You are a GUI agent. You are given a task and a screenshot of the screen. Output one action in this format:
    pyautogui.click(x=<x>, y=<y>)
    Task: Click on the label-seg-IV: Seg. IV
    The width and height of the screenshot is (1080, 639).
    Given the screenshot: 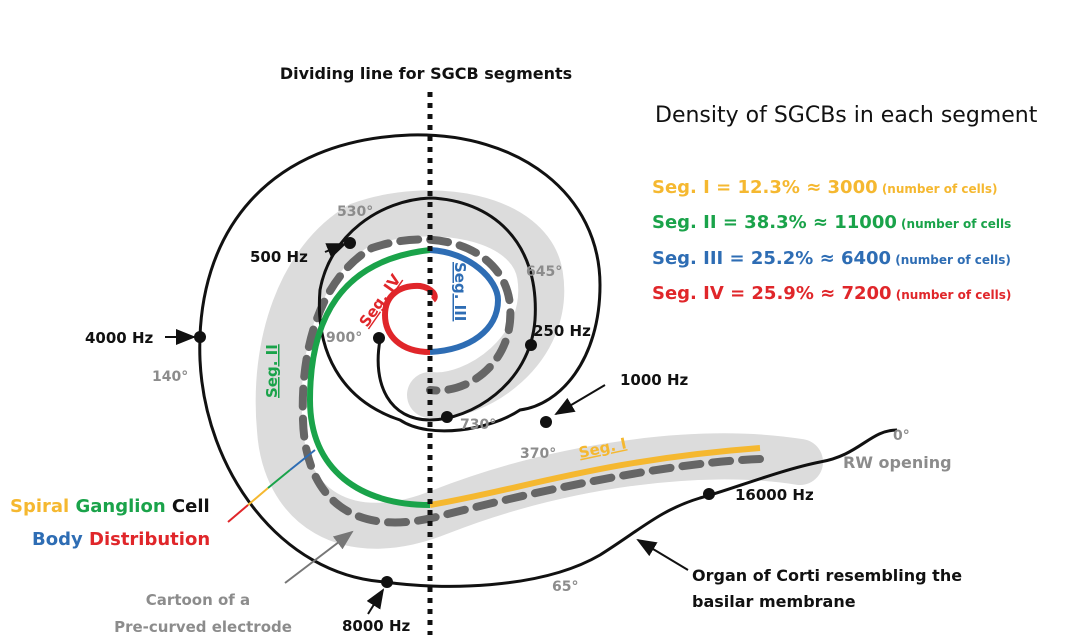 What is the action you would take?
    pyautogui.click(x=380, y=301)
    